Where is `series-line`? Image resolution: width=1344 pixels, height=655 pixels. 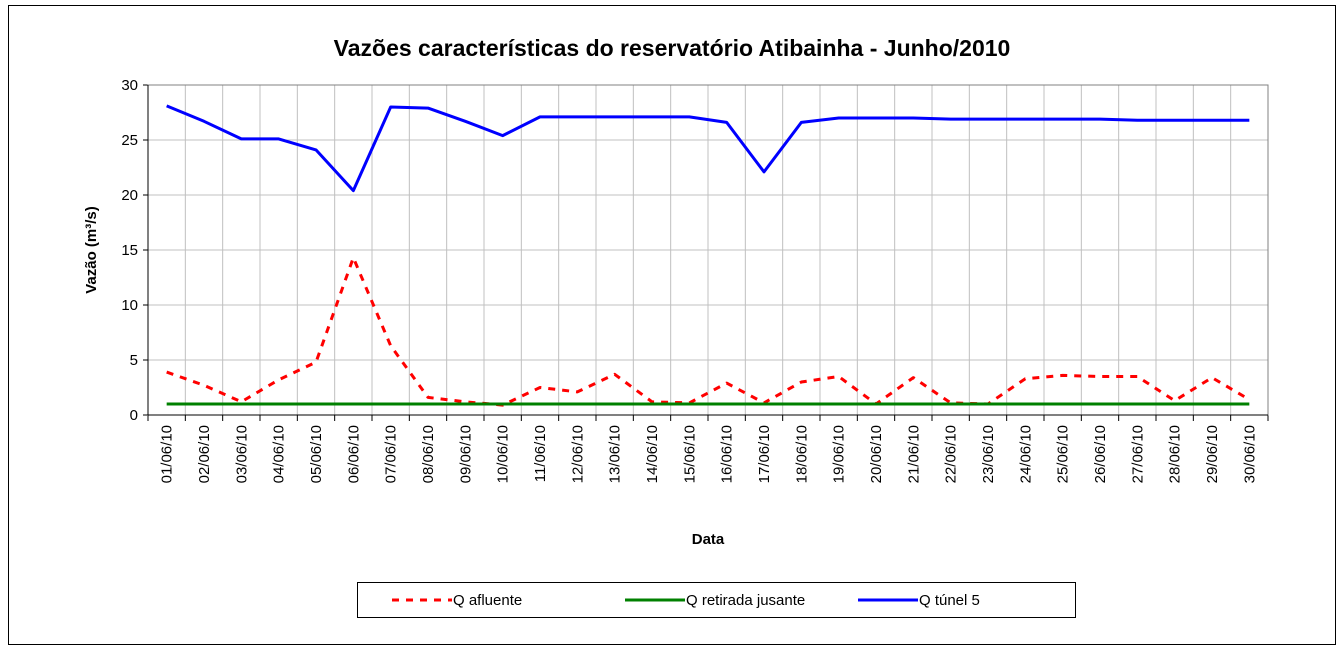
series-line is located at coordinates (708, 148).